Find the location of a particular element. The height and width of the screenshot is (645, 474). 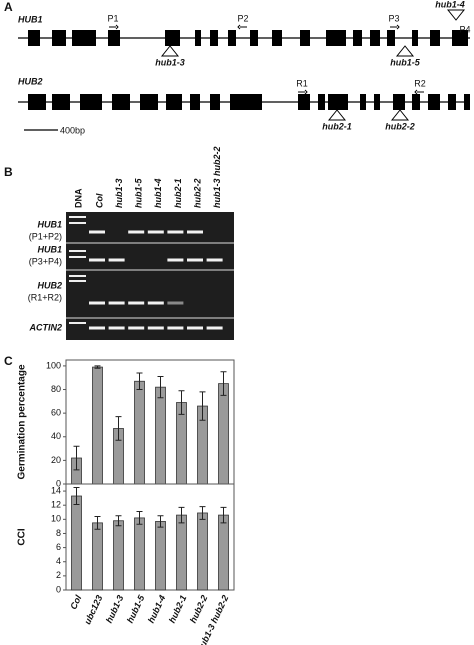

panel-label: C is located at coordinates (8, 361).